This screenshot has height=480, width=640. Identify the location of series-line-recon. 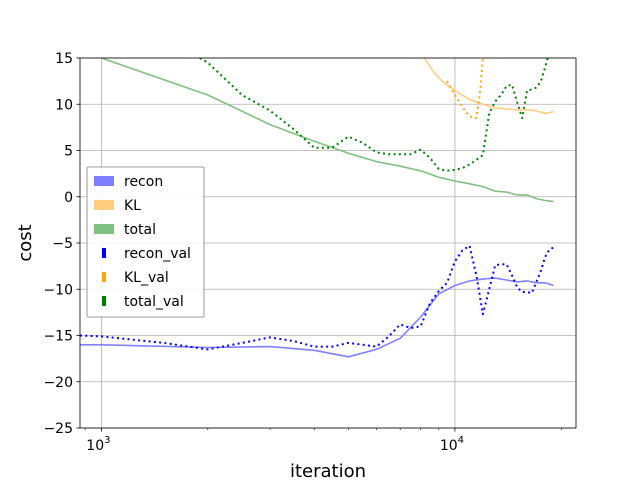
(317, 317).